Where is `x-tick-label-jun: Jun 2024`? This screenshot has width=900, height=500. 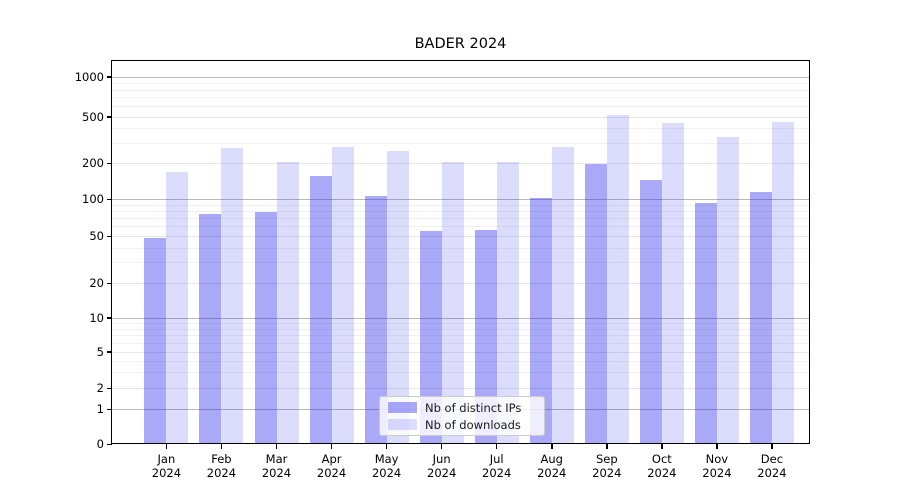 x-tick-label-jun: Jun 2024 is located at coordinates (442, 466).